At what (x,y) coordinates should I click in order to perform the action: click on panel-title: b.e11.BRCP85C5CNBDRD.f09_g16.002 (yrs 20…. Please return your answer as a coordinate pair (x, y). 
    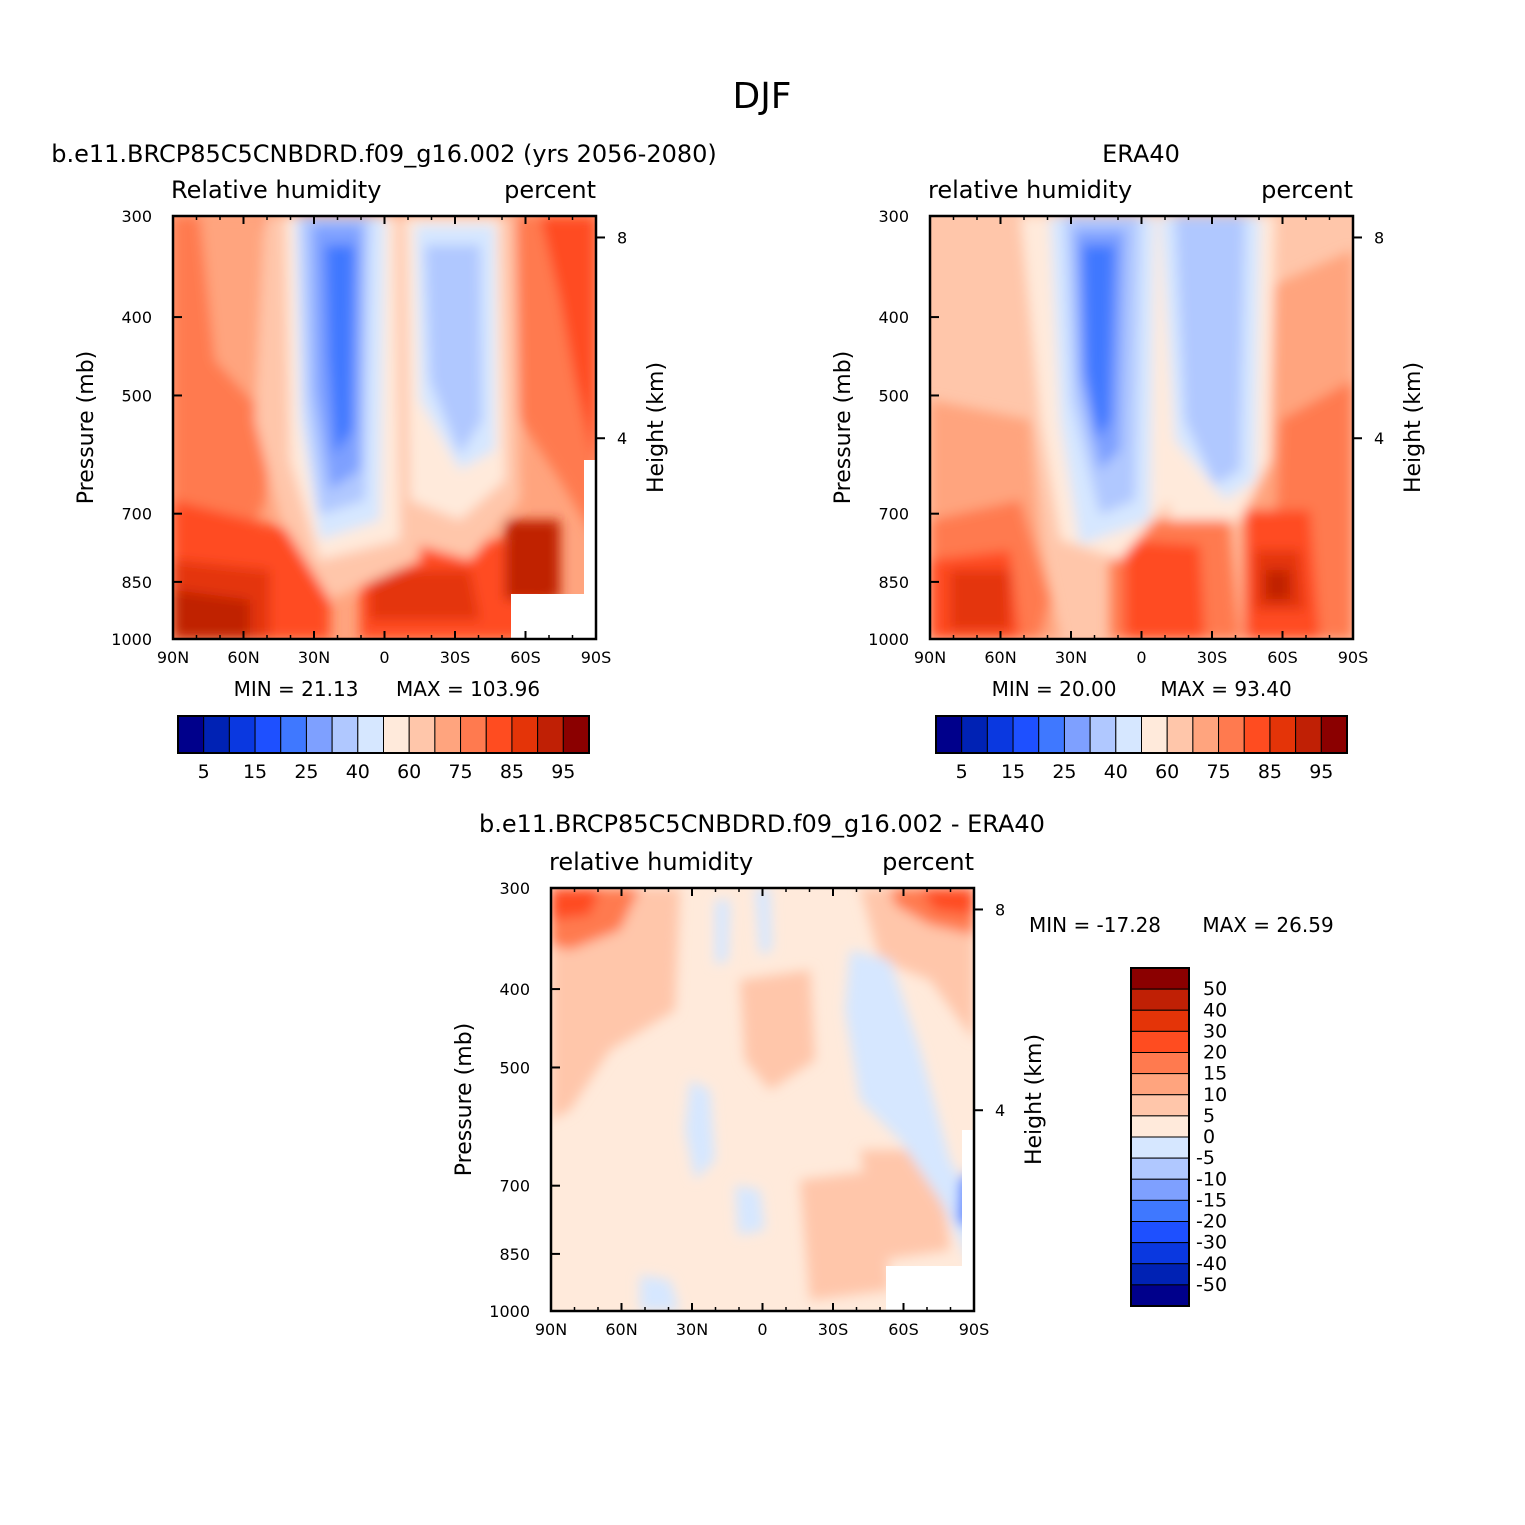
    Looking at the image, I should click on (384, 154).